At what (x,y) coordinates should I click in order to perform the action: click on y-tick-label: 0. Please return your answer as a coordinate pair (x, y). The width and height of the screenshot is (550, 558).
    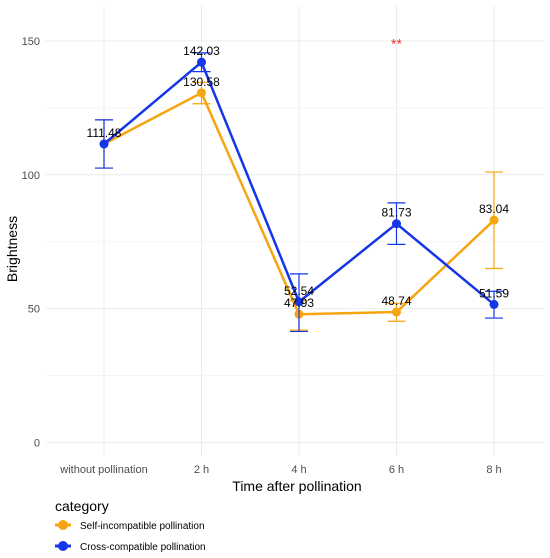
    Looking at the image, I should click on (37, 444).